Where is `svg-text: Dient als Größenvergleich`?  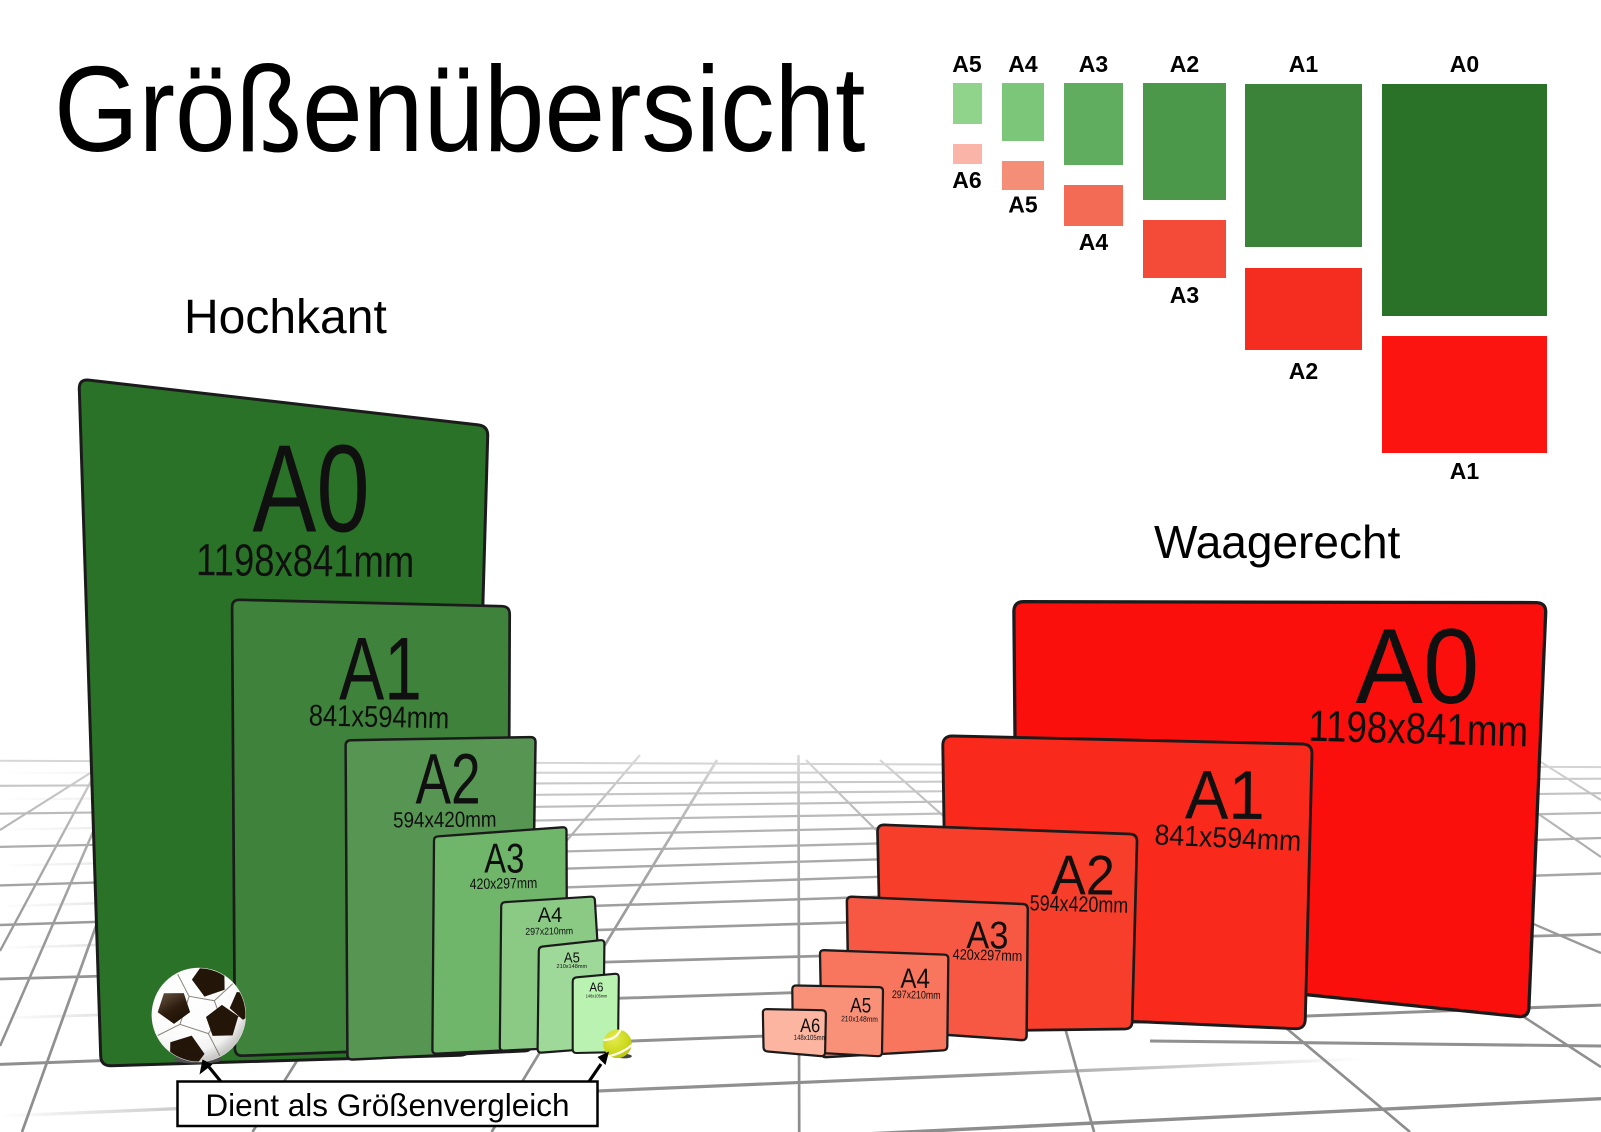 svg-text: Dient als Größenvergleich is located at coordinates (387, 1105).